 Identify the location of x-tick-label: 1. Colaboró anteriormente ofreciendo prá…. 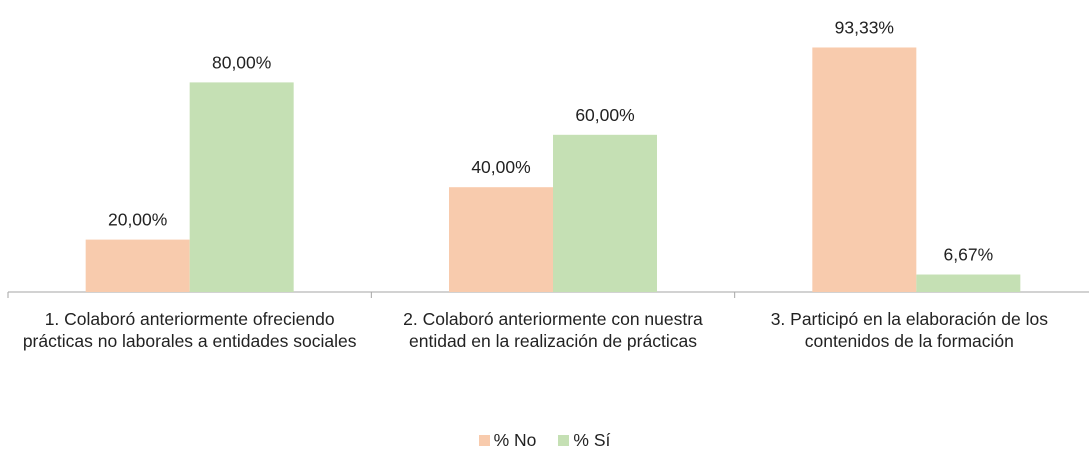
(189, 330).